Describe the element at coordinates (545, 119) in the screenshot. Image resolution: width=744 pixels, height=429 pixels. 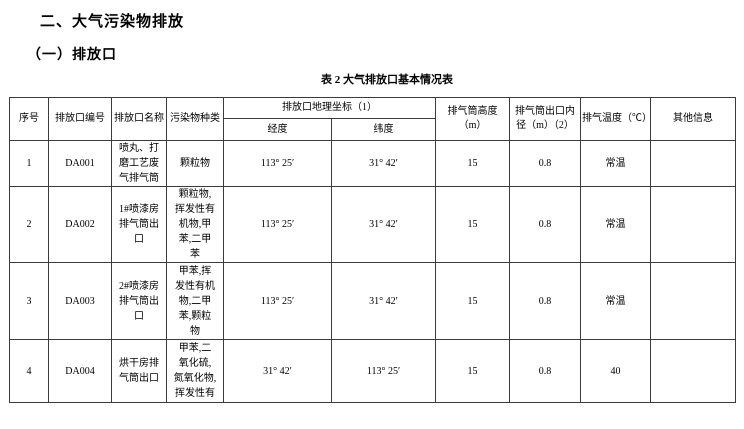
I see `col-header-stack-diameter: 排气筒出口内 径（m）（2）` at that location.